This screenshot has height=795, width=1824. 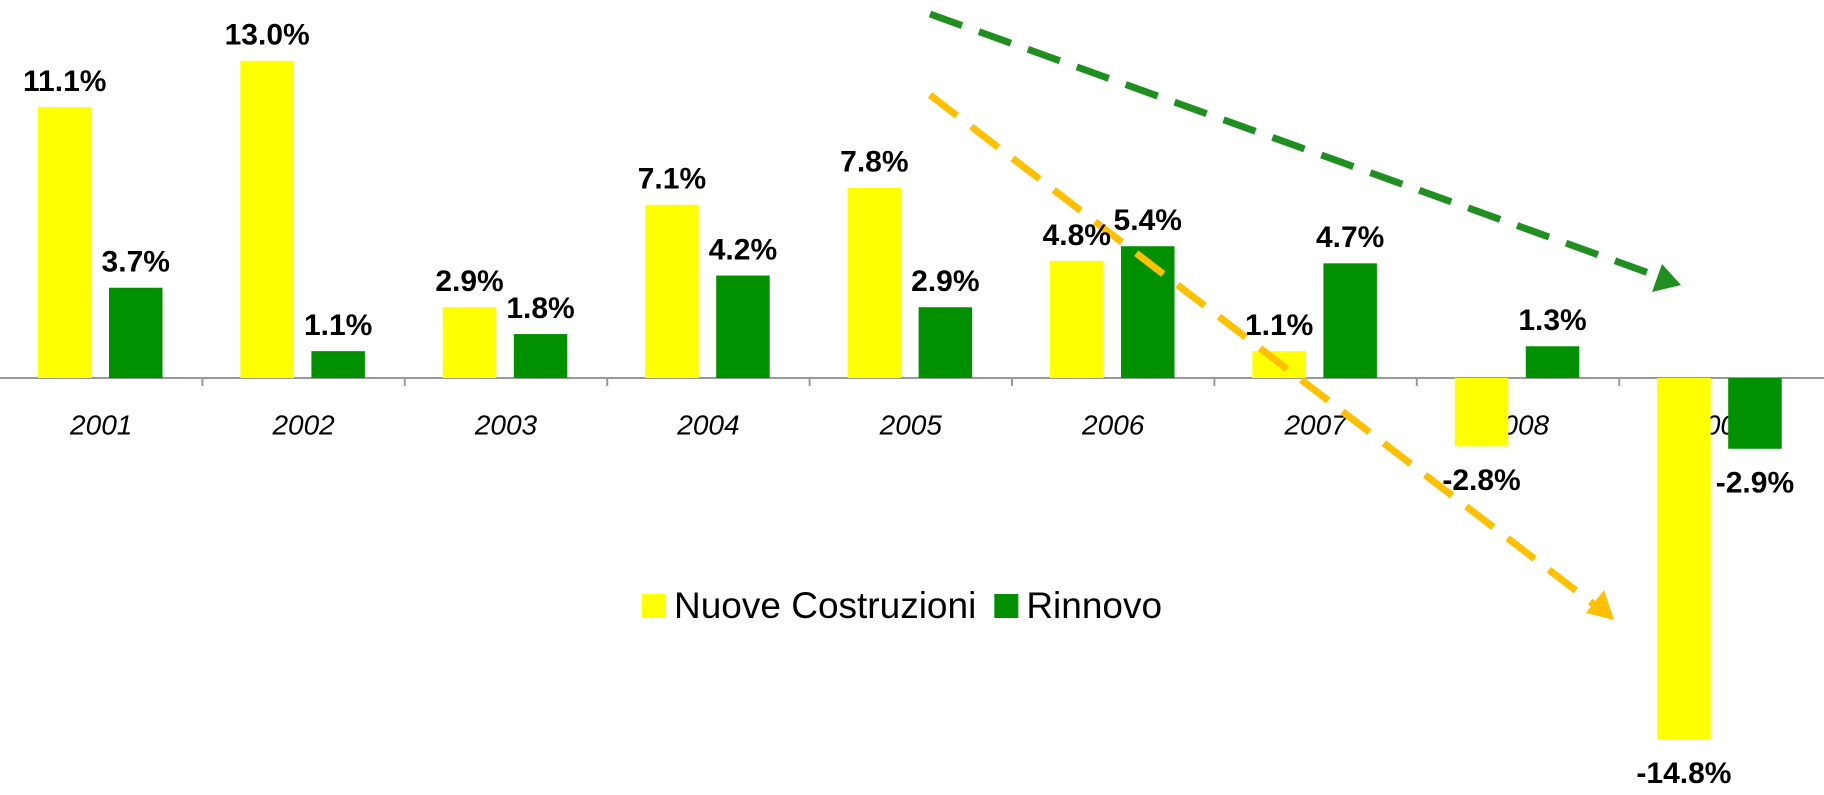 I want to click on value-label: 1.8%, so click(x=540, y=308).